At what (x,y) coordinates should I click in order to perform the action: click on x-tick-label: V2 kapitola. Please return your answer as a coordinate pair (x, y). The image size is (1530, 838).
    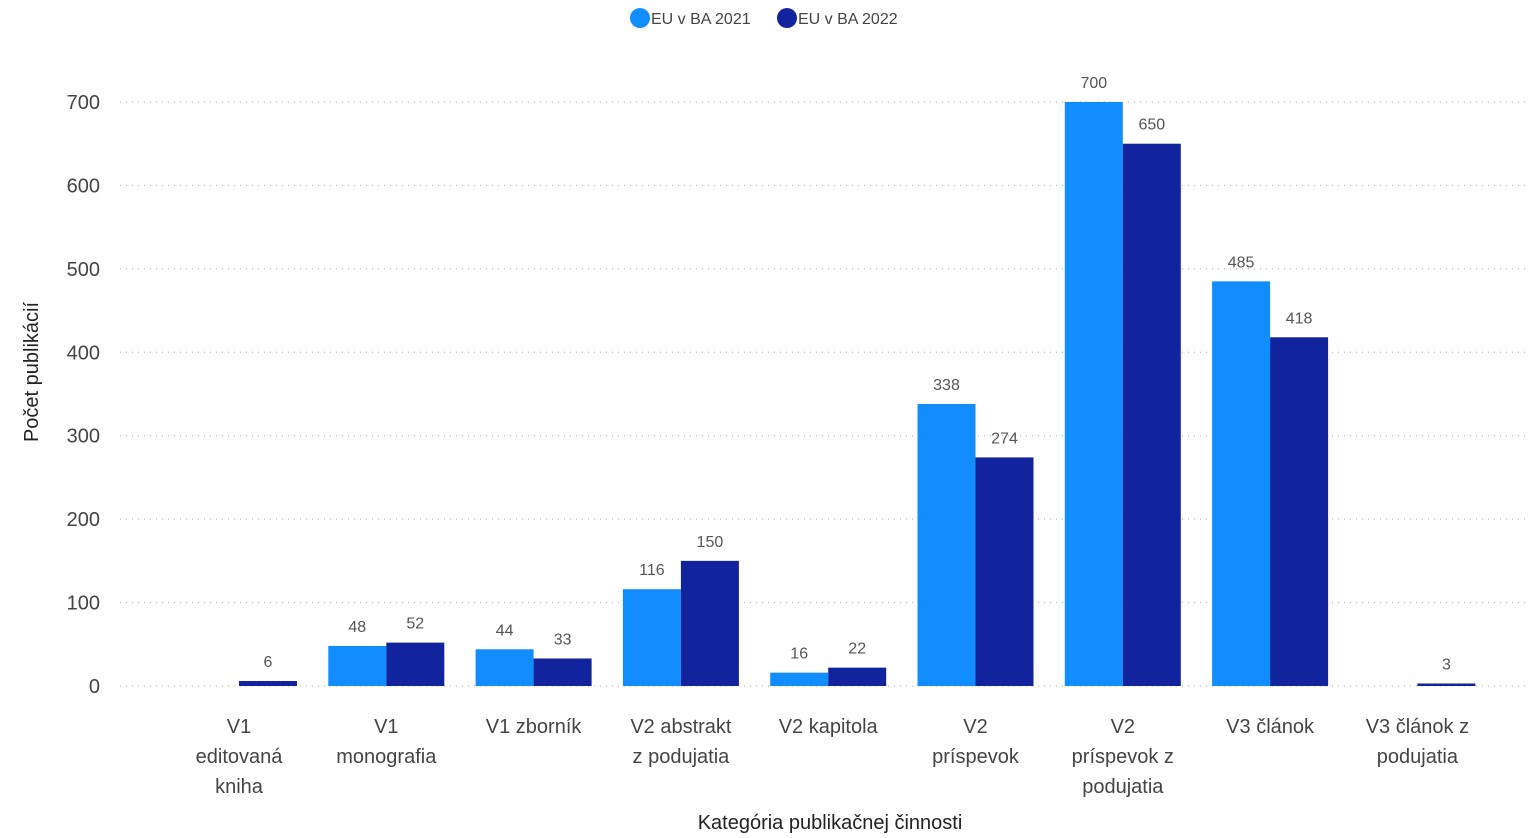
    Looking at the image, I should click on (829, 727).